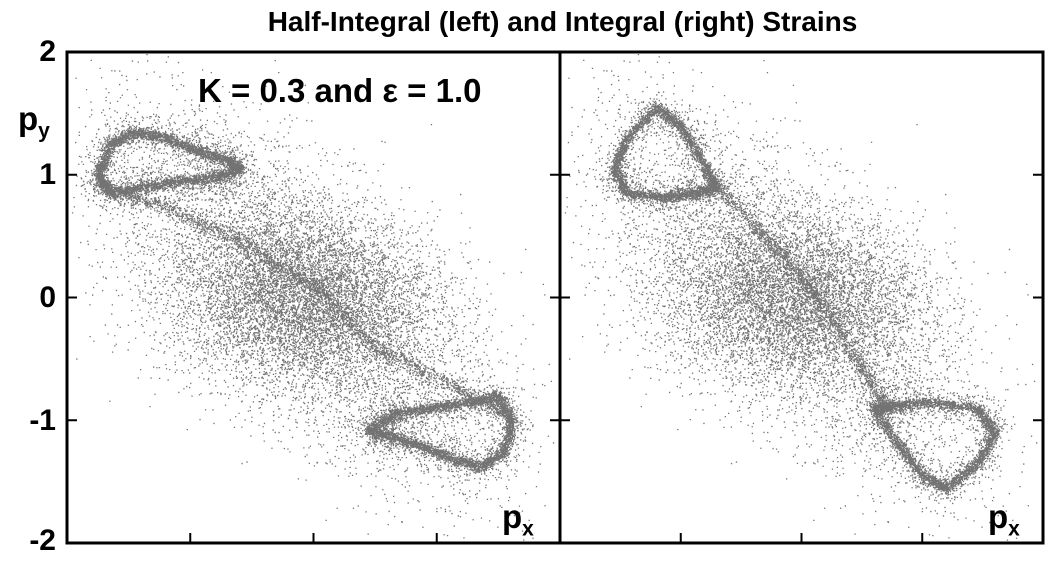 This screenshot has width=1045, height=569. What do you see at coordinates (47, 297) in the screenshot?
I see `y-tick-label: 0` at bounding box center [47, 297].